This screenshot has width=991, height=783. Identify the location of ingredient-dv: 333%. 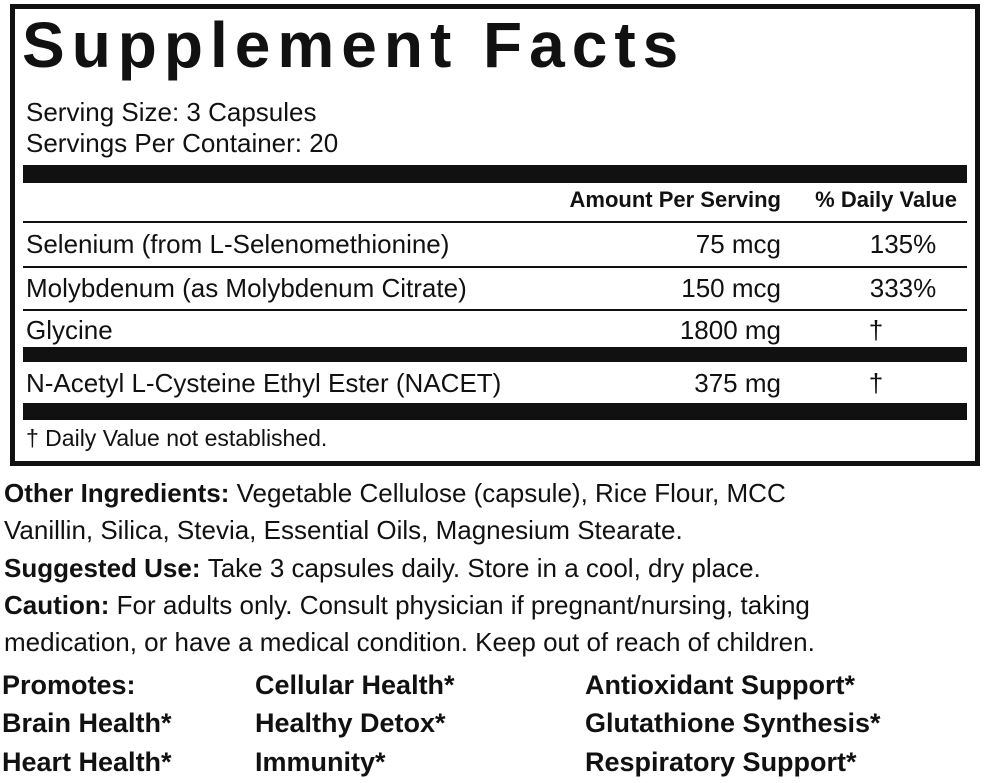
(903, 288).